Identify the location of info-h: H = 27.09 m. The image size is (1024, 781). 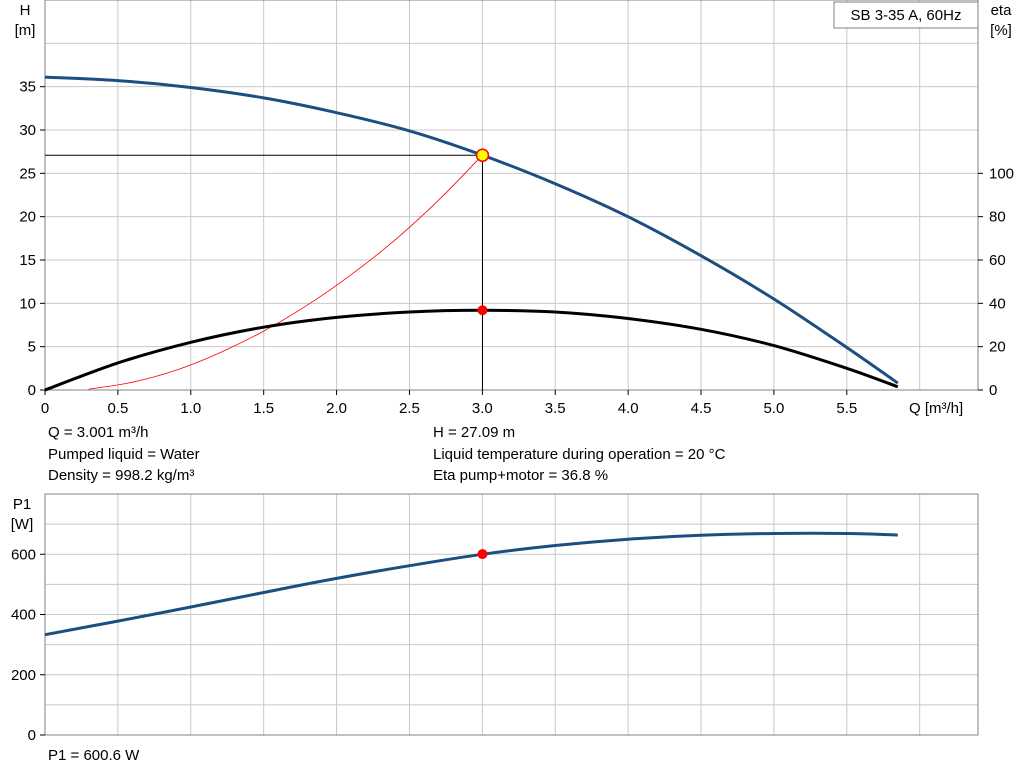
(474, 432).